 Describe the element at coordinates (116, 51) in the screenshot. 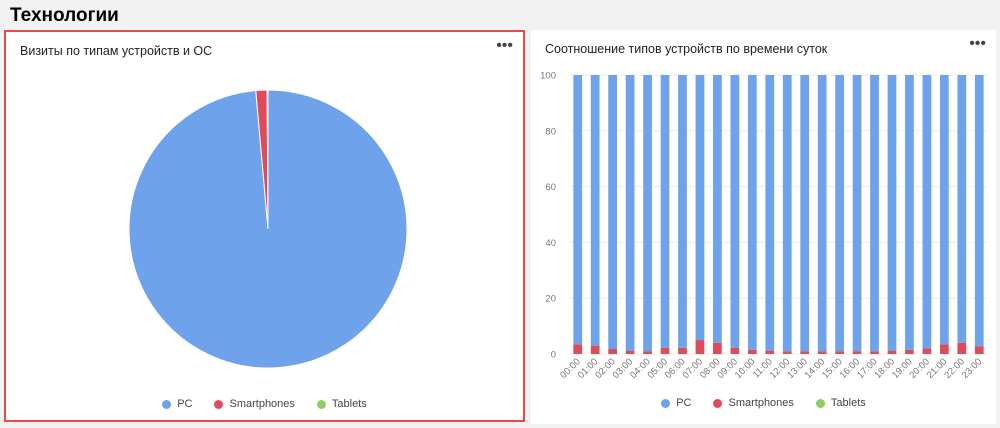

I see `pie-chart-title: Визиты по типам устройств и ОС` at that location.